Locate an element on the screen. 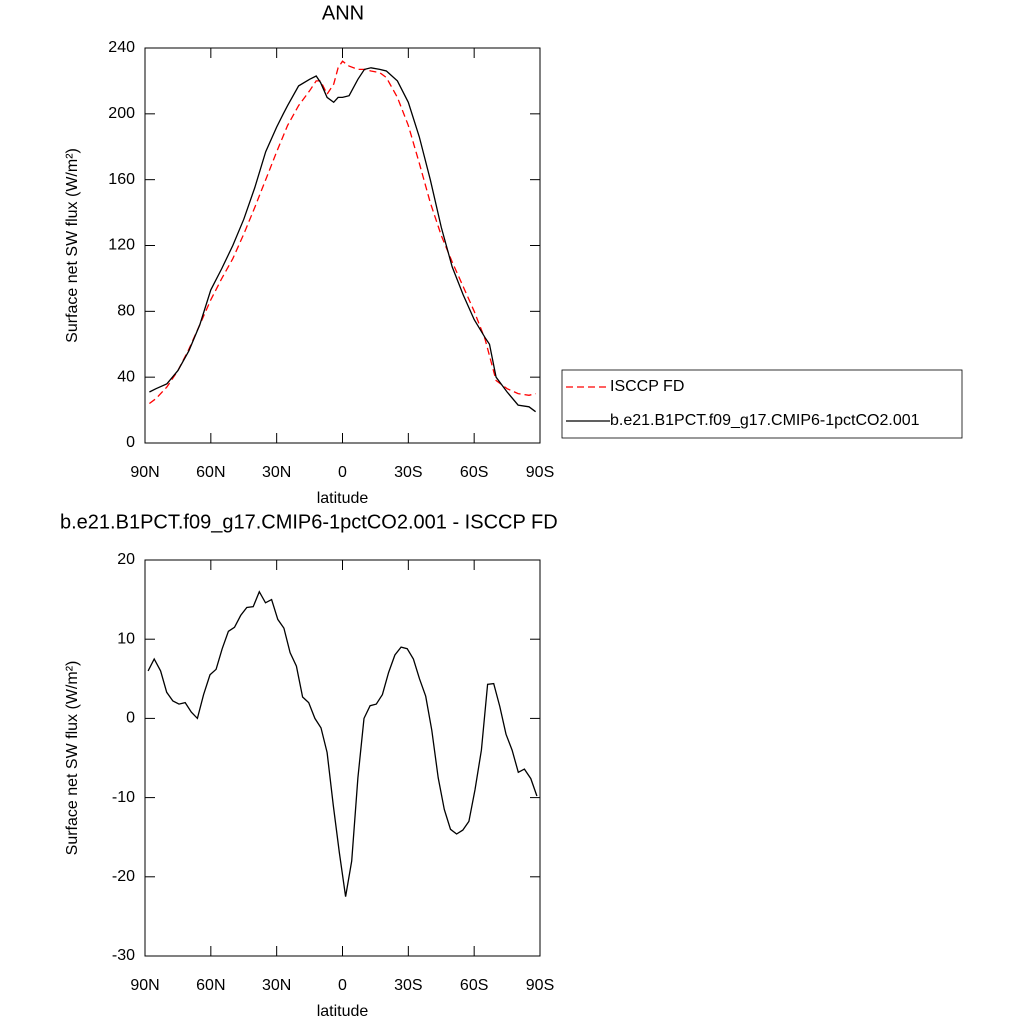 This screenshot has width=1024, height=1024. y-tick-label: 40 is located at coordinates (126, 376).